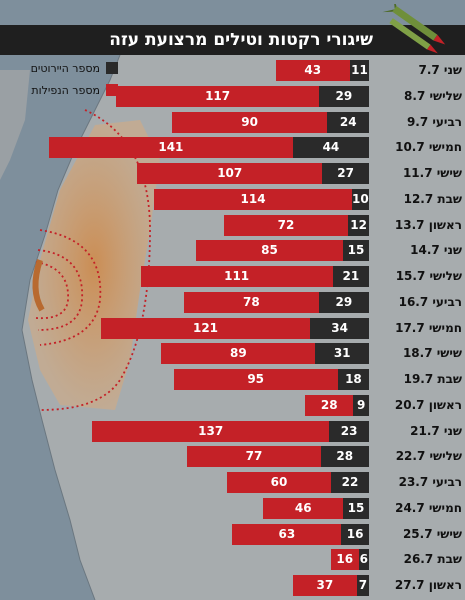  I want to click on data-label-impacts: 137, so click(211, 430).